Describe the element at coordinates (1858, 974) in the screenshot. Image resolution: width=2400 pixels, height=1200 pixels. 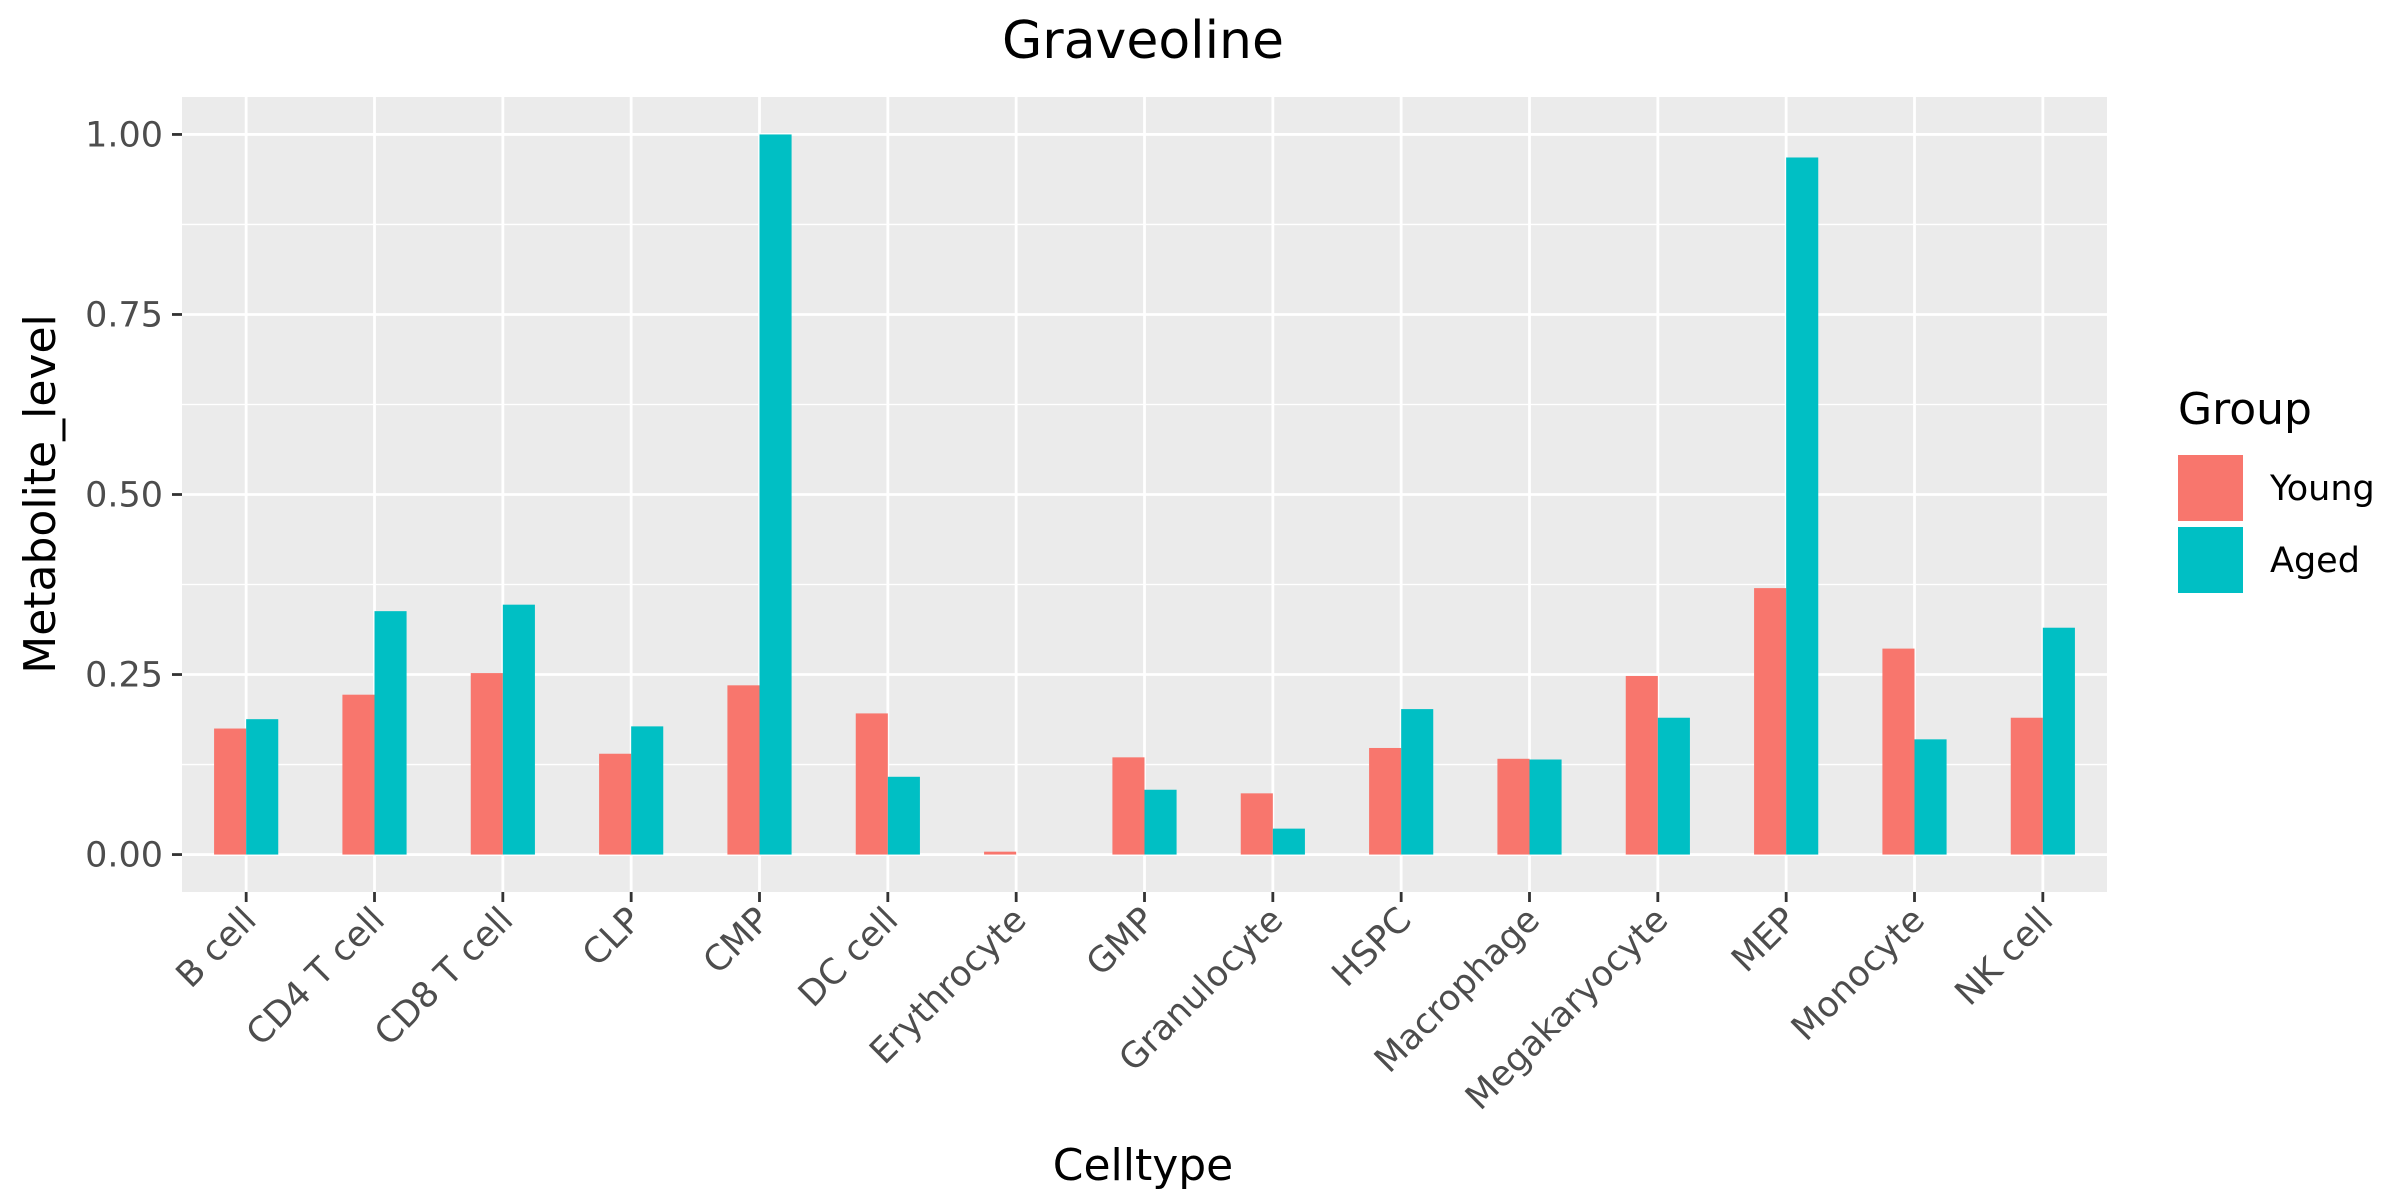
I see `x-tick-label: Monocyte` at that location.